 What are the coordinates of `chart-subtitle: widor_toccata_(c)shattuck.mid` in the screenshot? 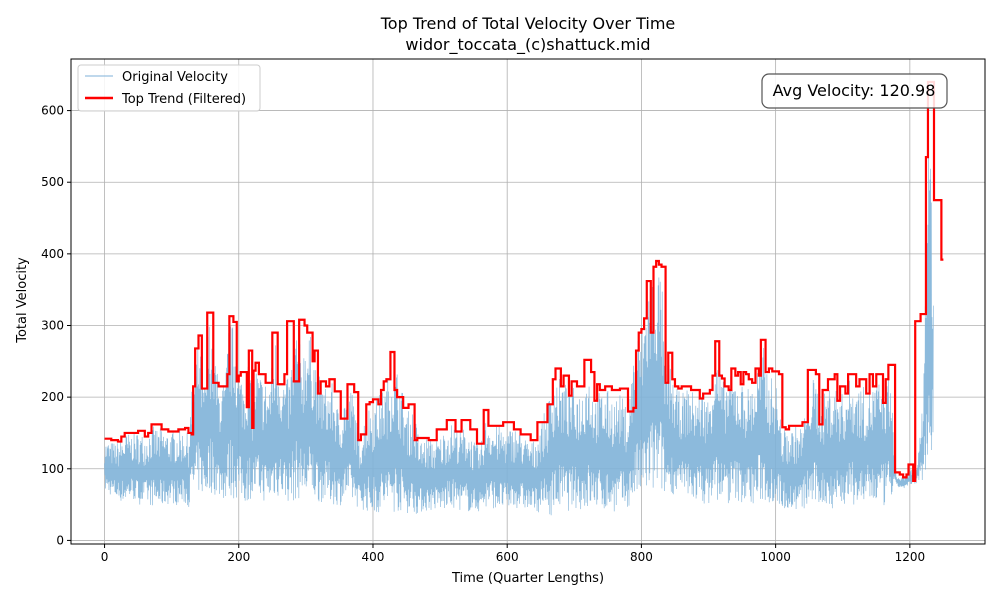 It's located at (527, 45).